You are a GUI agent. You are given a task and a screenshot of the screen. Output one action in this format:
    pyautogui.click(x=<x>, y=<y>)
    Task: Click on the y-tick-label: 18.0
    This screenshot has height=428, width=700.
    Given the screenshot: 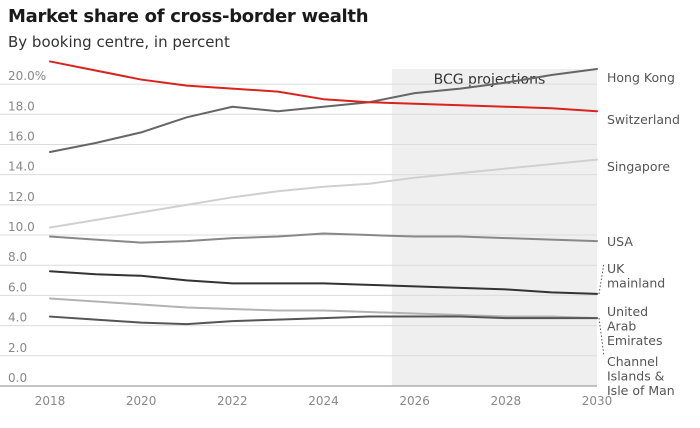 What is the action you would take?
    pyautogui.click(x=21, y=106)
    